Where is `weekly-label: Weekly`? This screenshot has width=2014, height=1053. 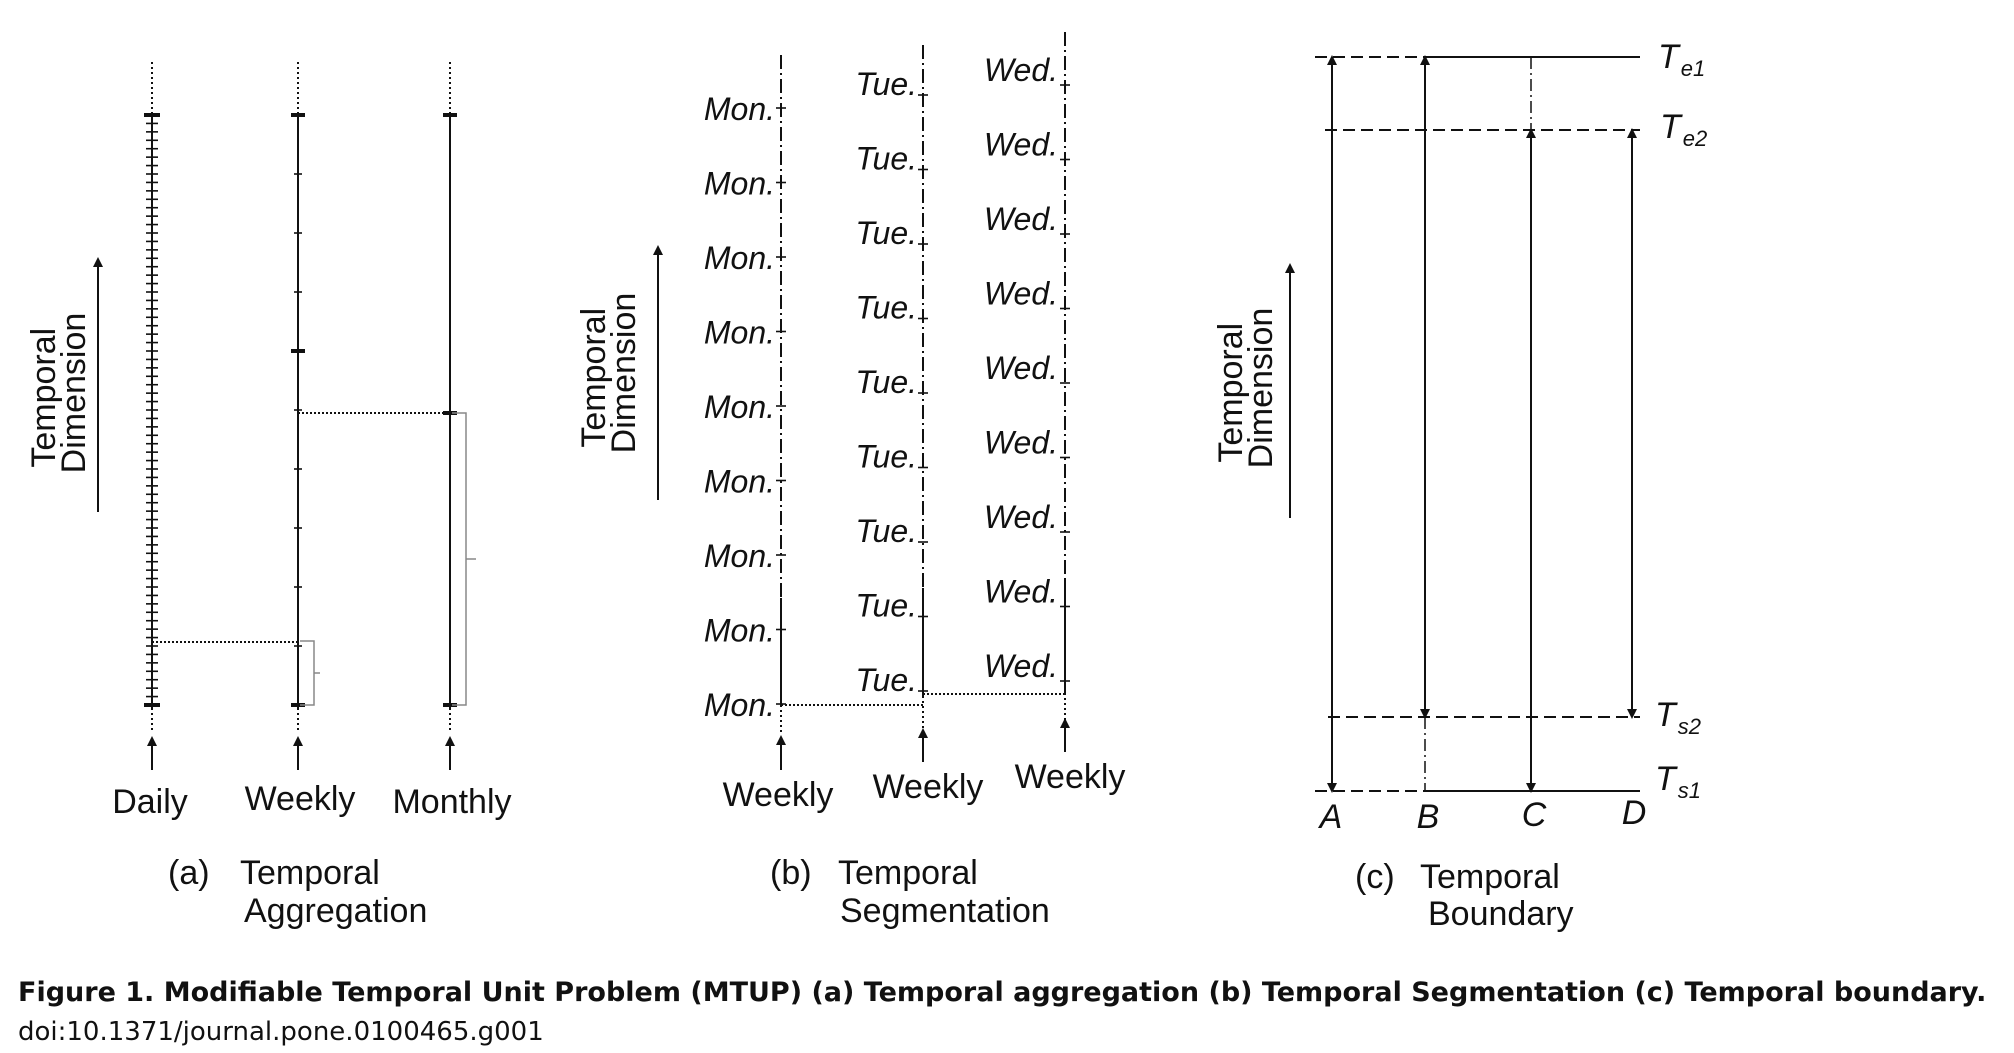 weekly-label: Weekly is located at coordinates (300, 799).